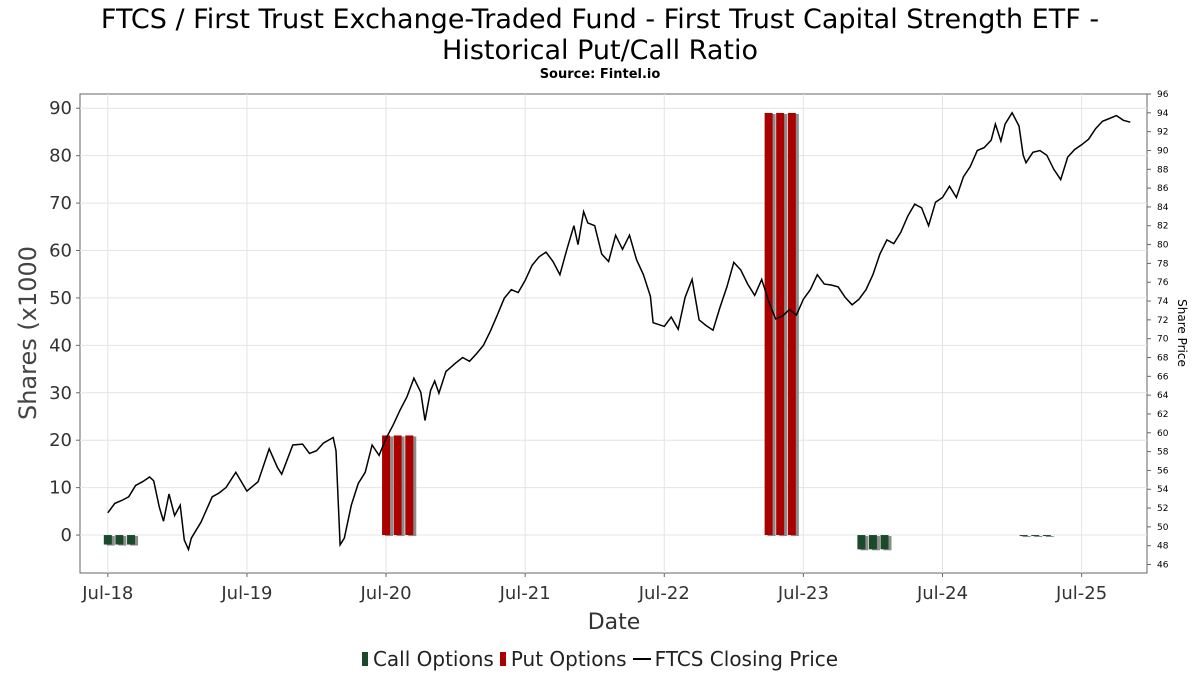 The width and height of the screenshot is (1200, 675). Describe the element at coordinates (1163, 358) in the screenshot. I see `y2-tick-label: 68` at that location.